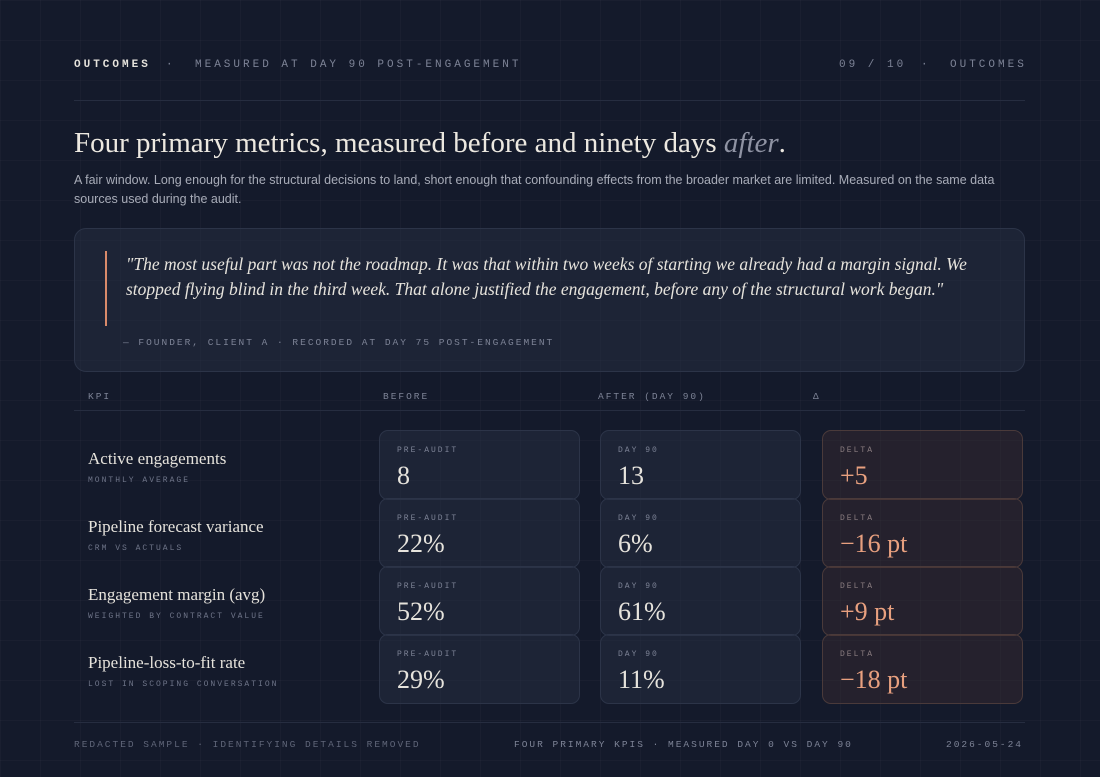  I want to click on delta-card: DELTA +5, so click(922, 465).